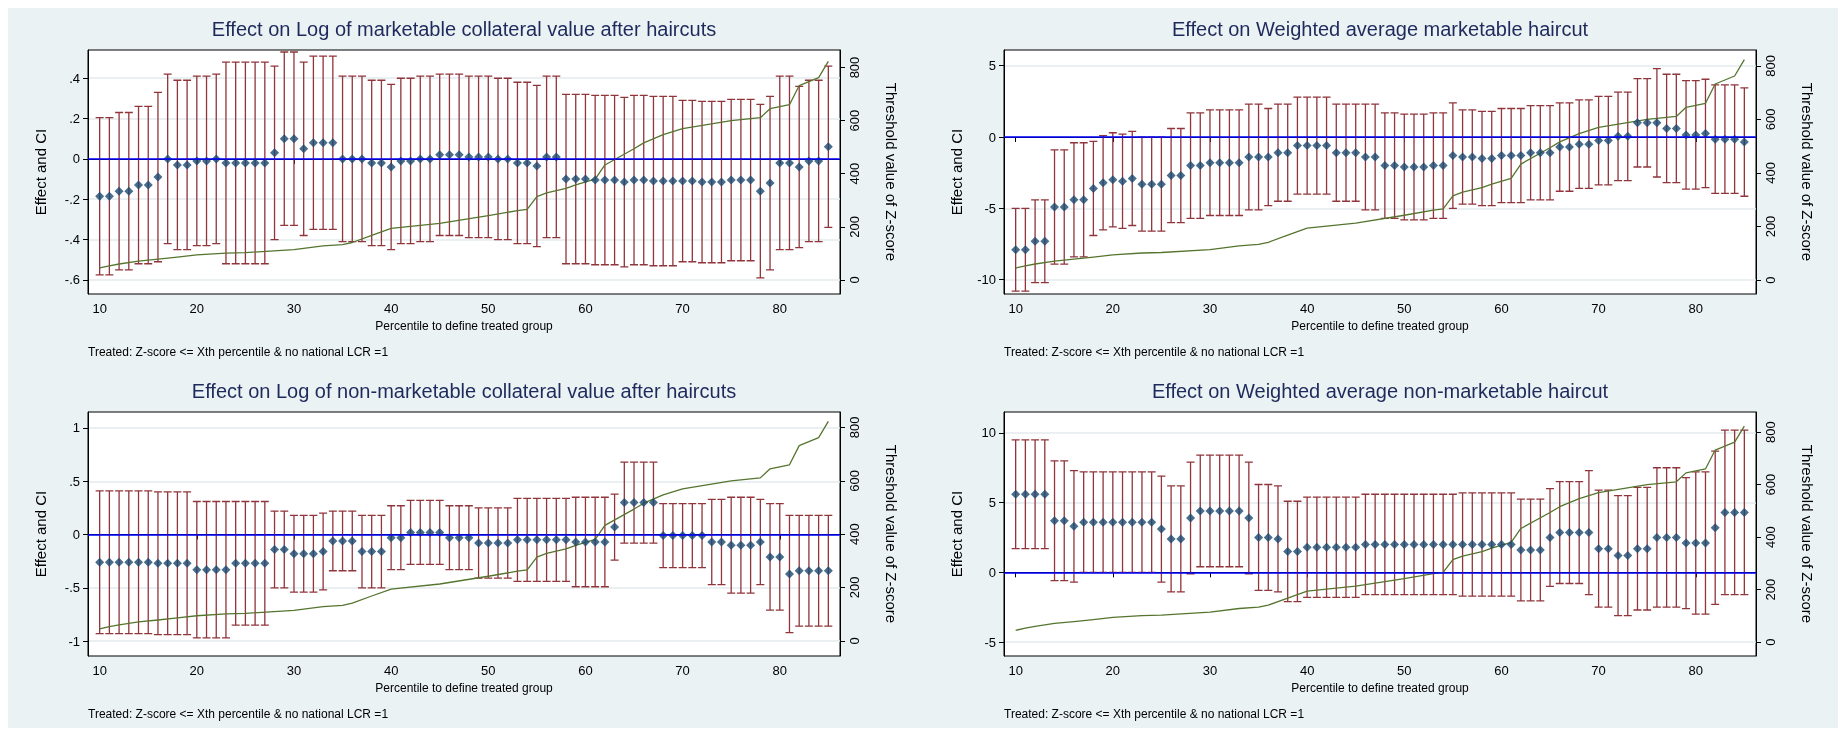  I want to click on y-tick-label: .2, so click(74, 119).